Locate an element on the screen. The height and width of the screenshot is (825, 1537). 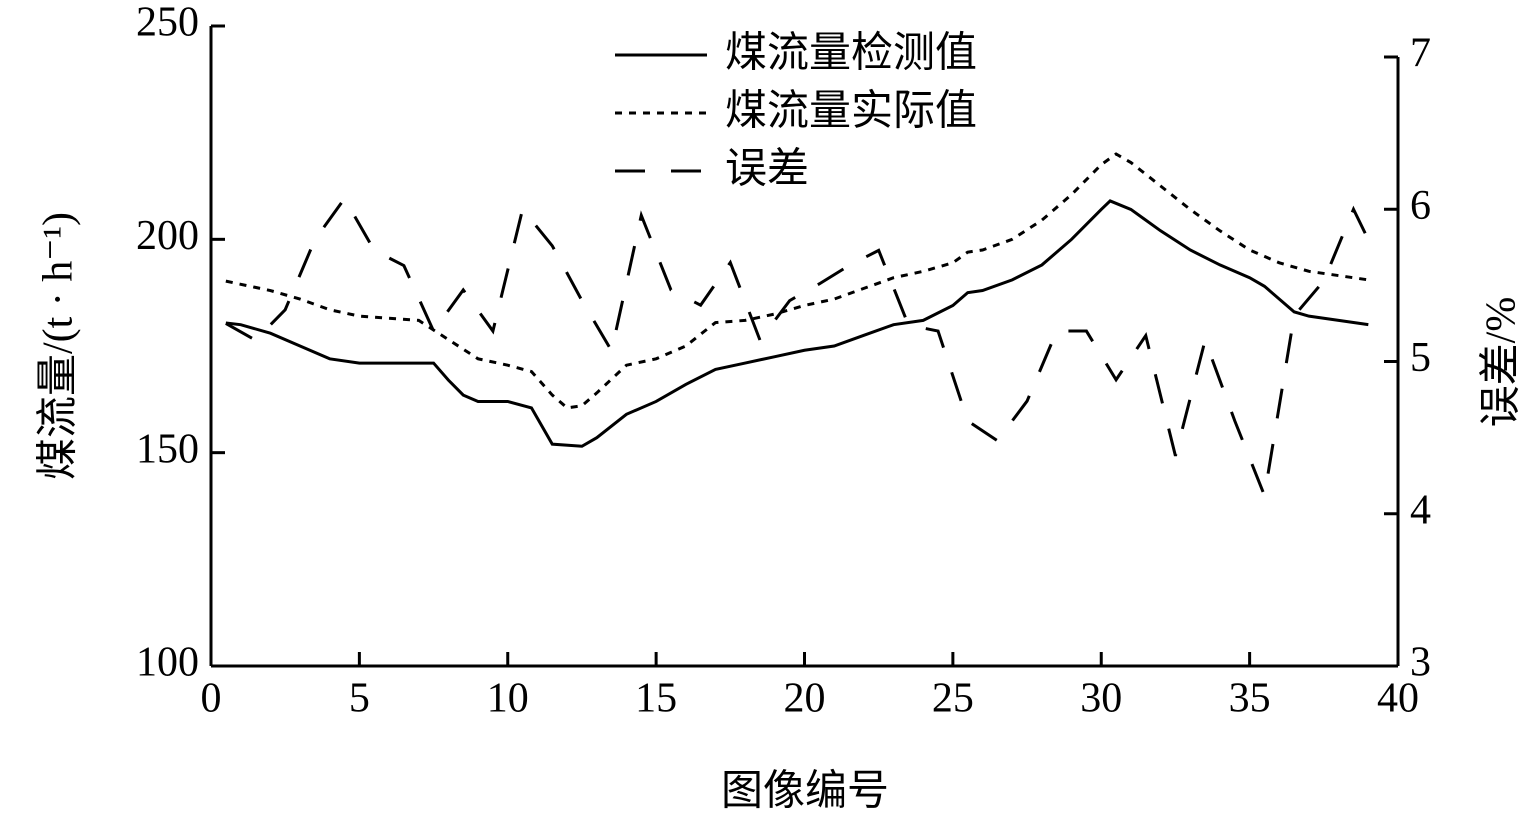
y-axis-label: 煤流量/(t · h⁻¹) is located at coordinates (59, 346).